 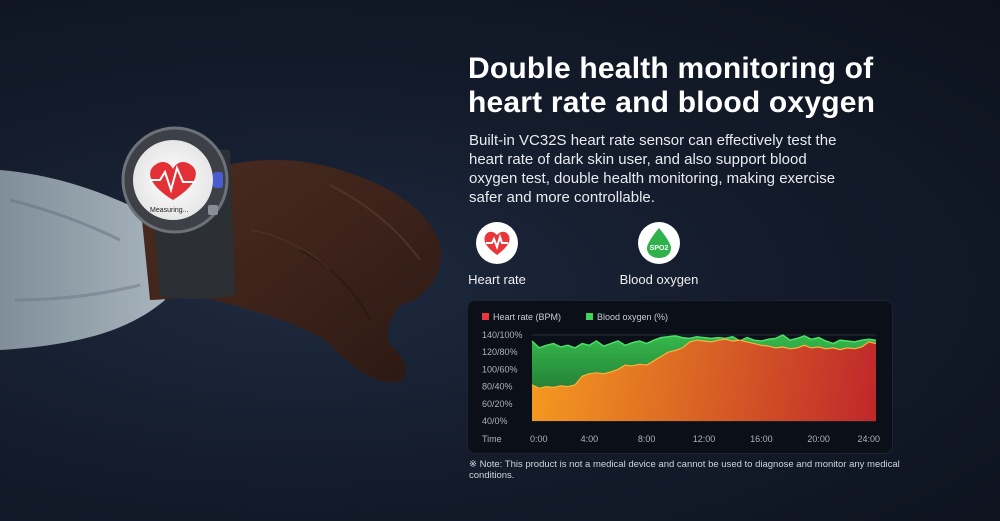 I want to click on heart-rate-area, so click(x=704, y=380).